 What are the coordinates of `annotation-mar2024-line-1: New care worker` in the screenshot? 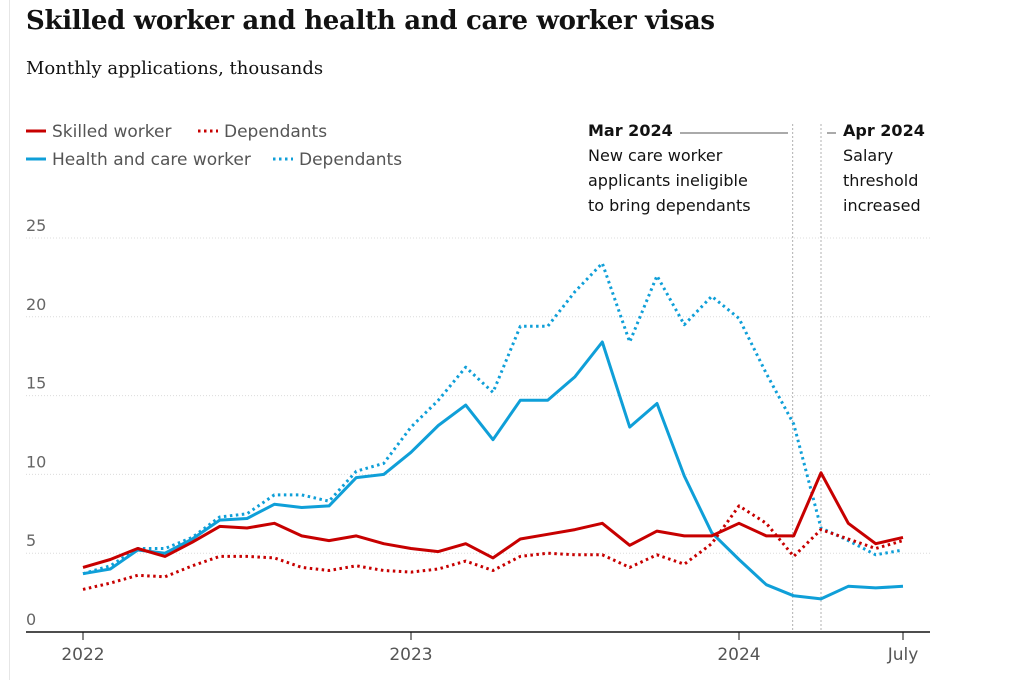 It's located at (655, 155).